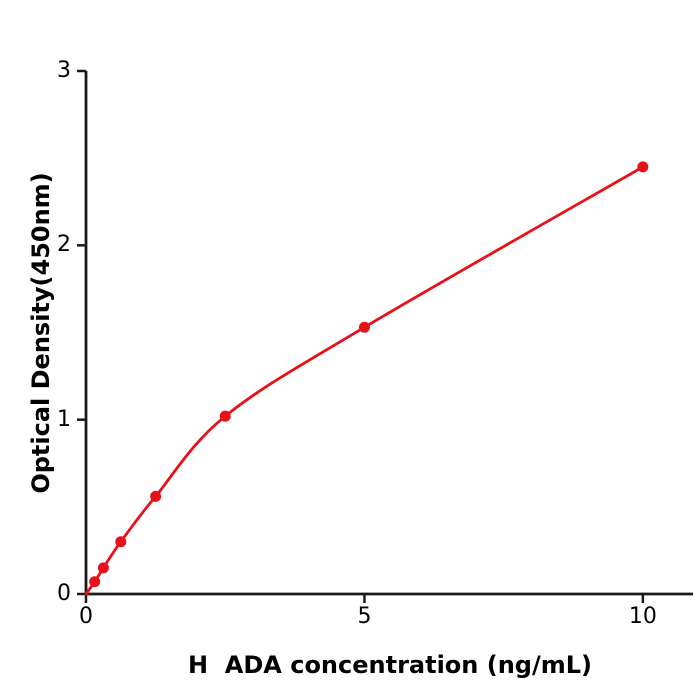  Describe the element at coordinates (64, 245) in the screenshot. I see `y-tick-label: 2` at that location.